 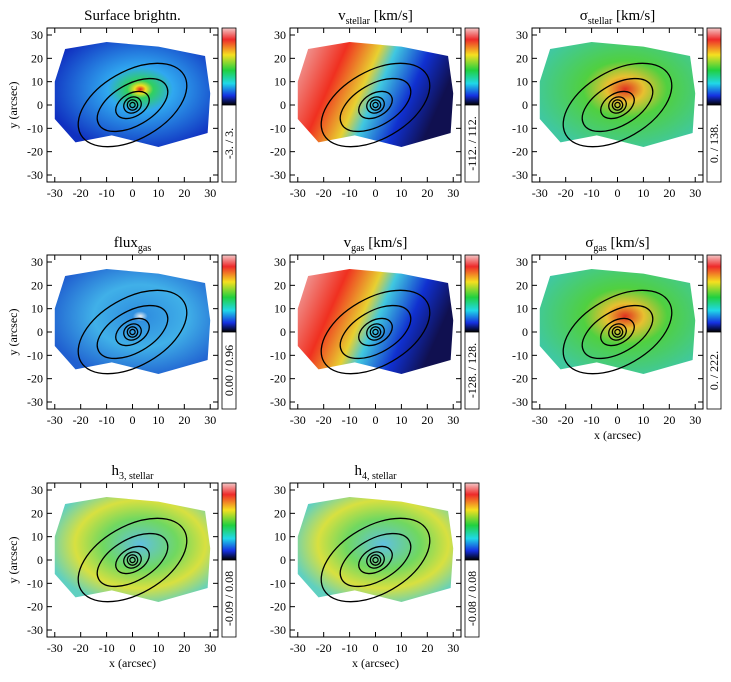 I want to click on title-main: σ, so click(x=584, y=16).